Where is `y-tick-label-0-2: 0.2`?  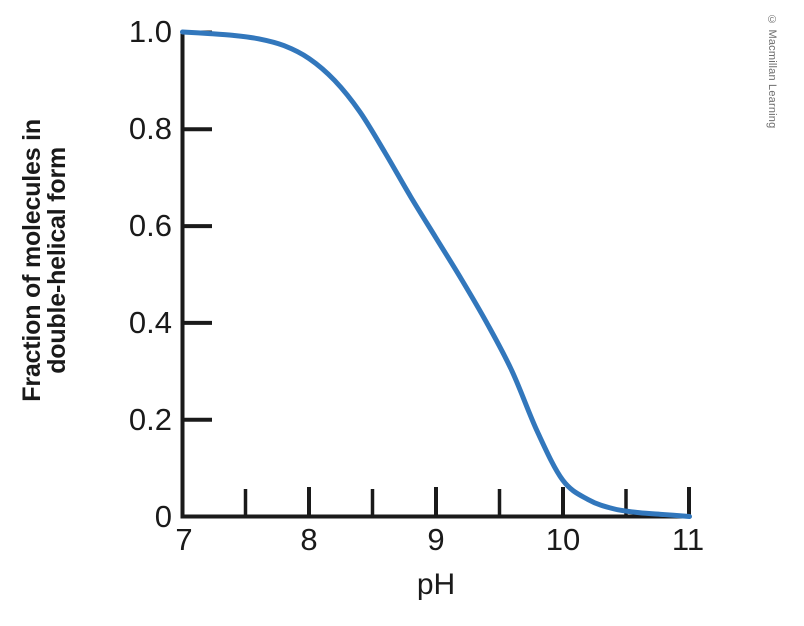
y-tick-label-0-2: 0.2 is located at coordinates (150, 419).